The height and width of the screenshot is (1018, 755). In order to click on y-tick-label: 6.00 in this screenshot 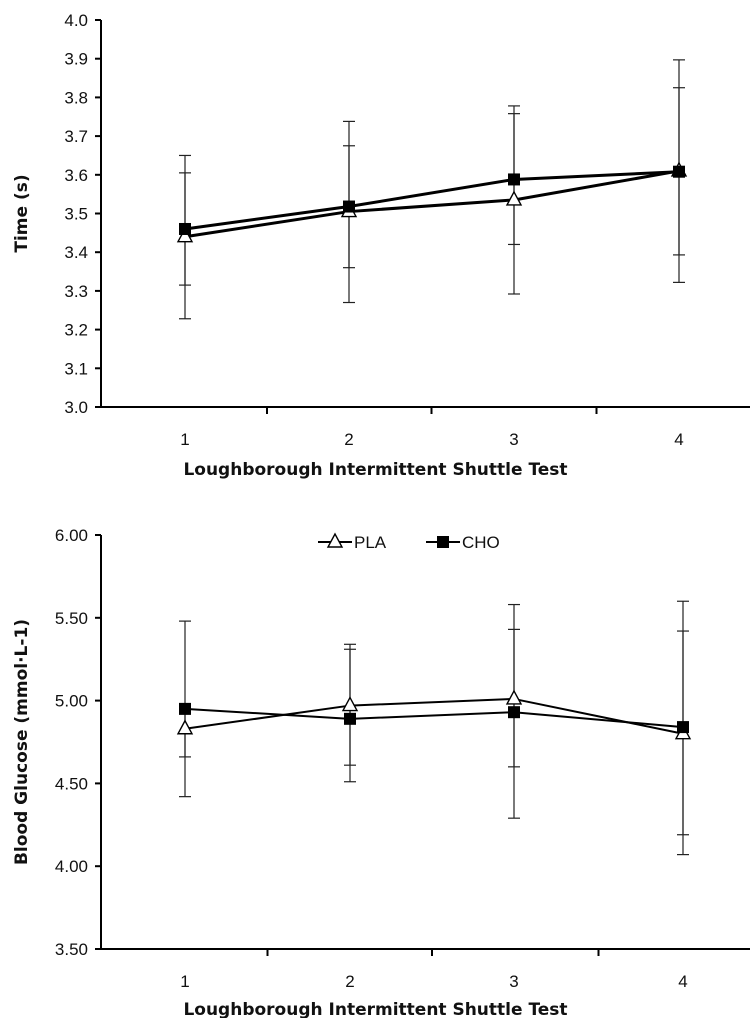, I will do `click(71, 535)`.